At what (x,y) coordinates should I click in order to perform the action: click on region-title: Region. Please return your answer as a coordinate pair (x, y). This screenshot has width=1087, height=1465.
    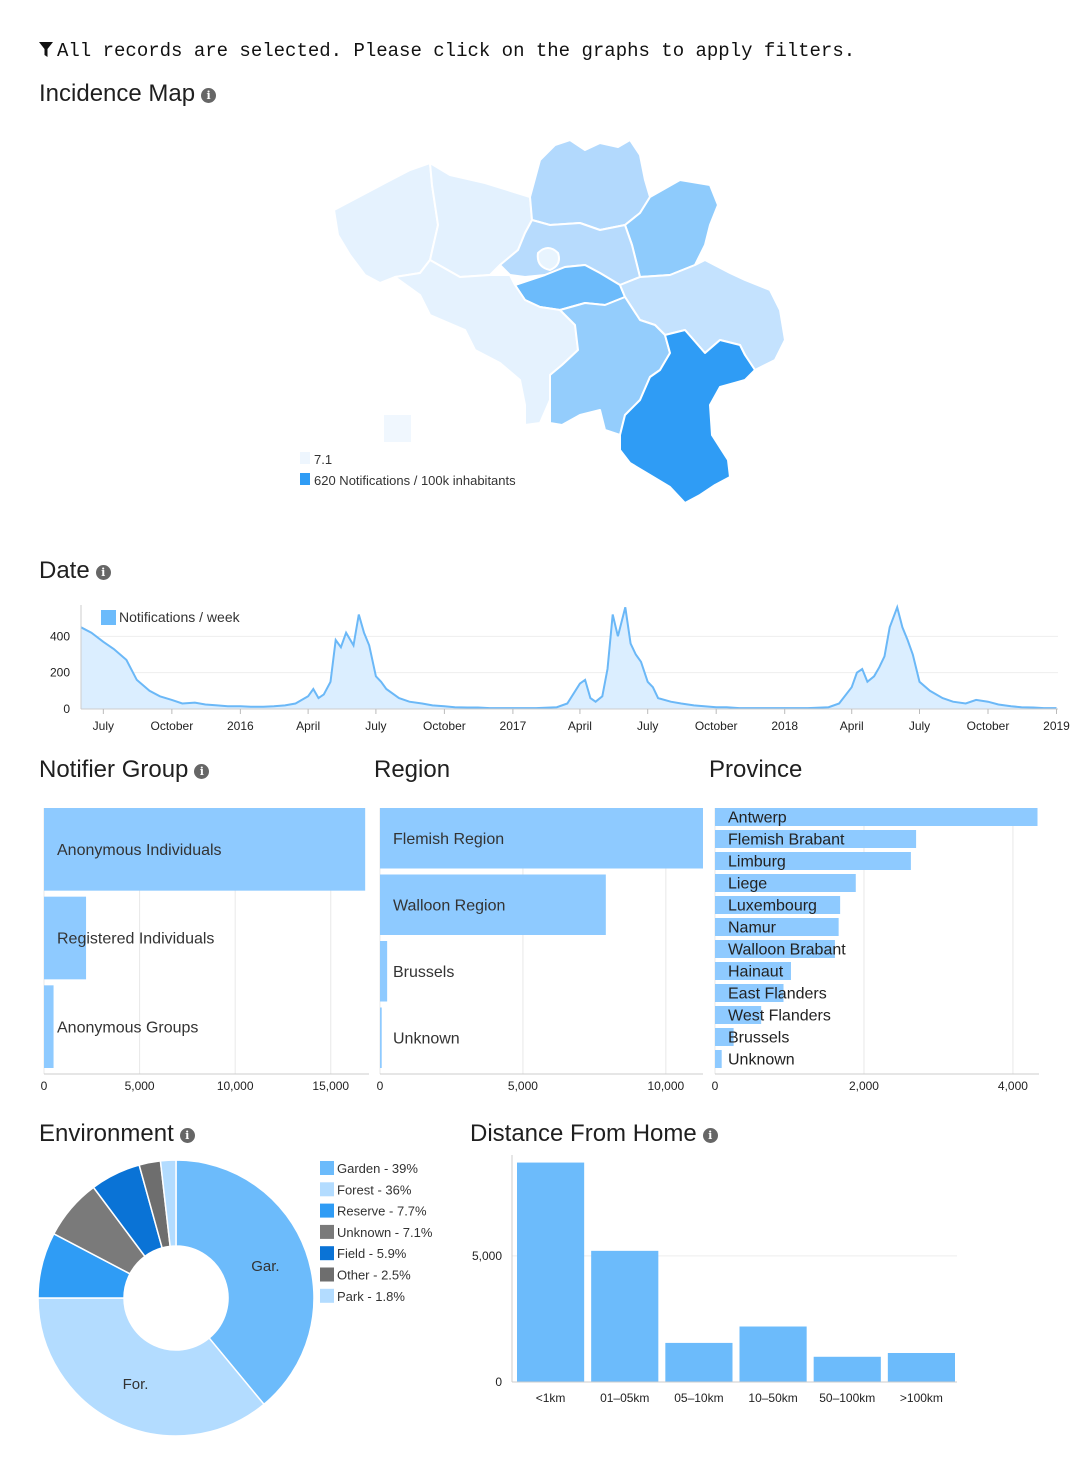
    Looking at the image, I should click on (412, 769).